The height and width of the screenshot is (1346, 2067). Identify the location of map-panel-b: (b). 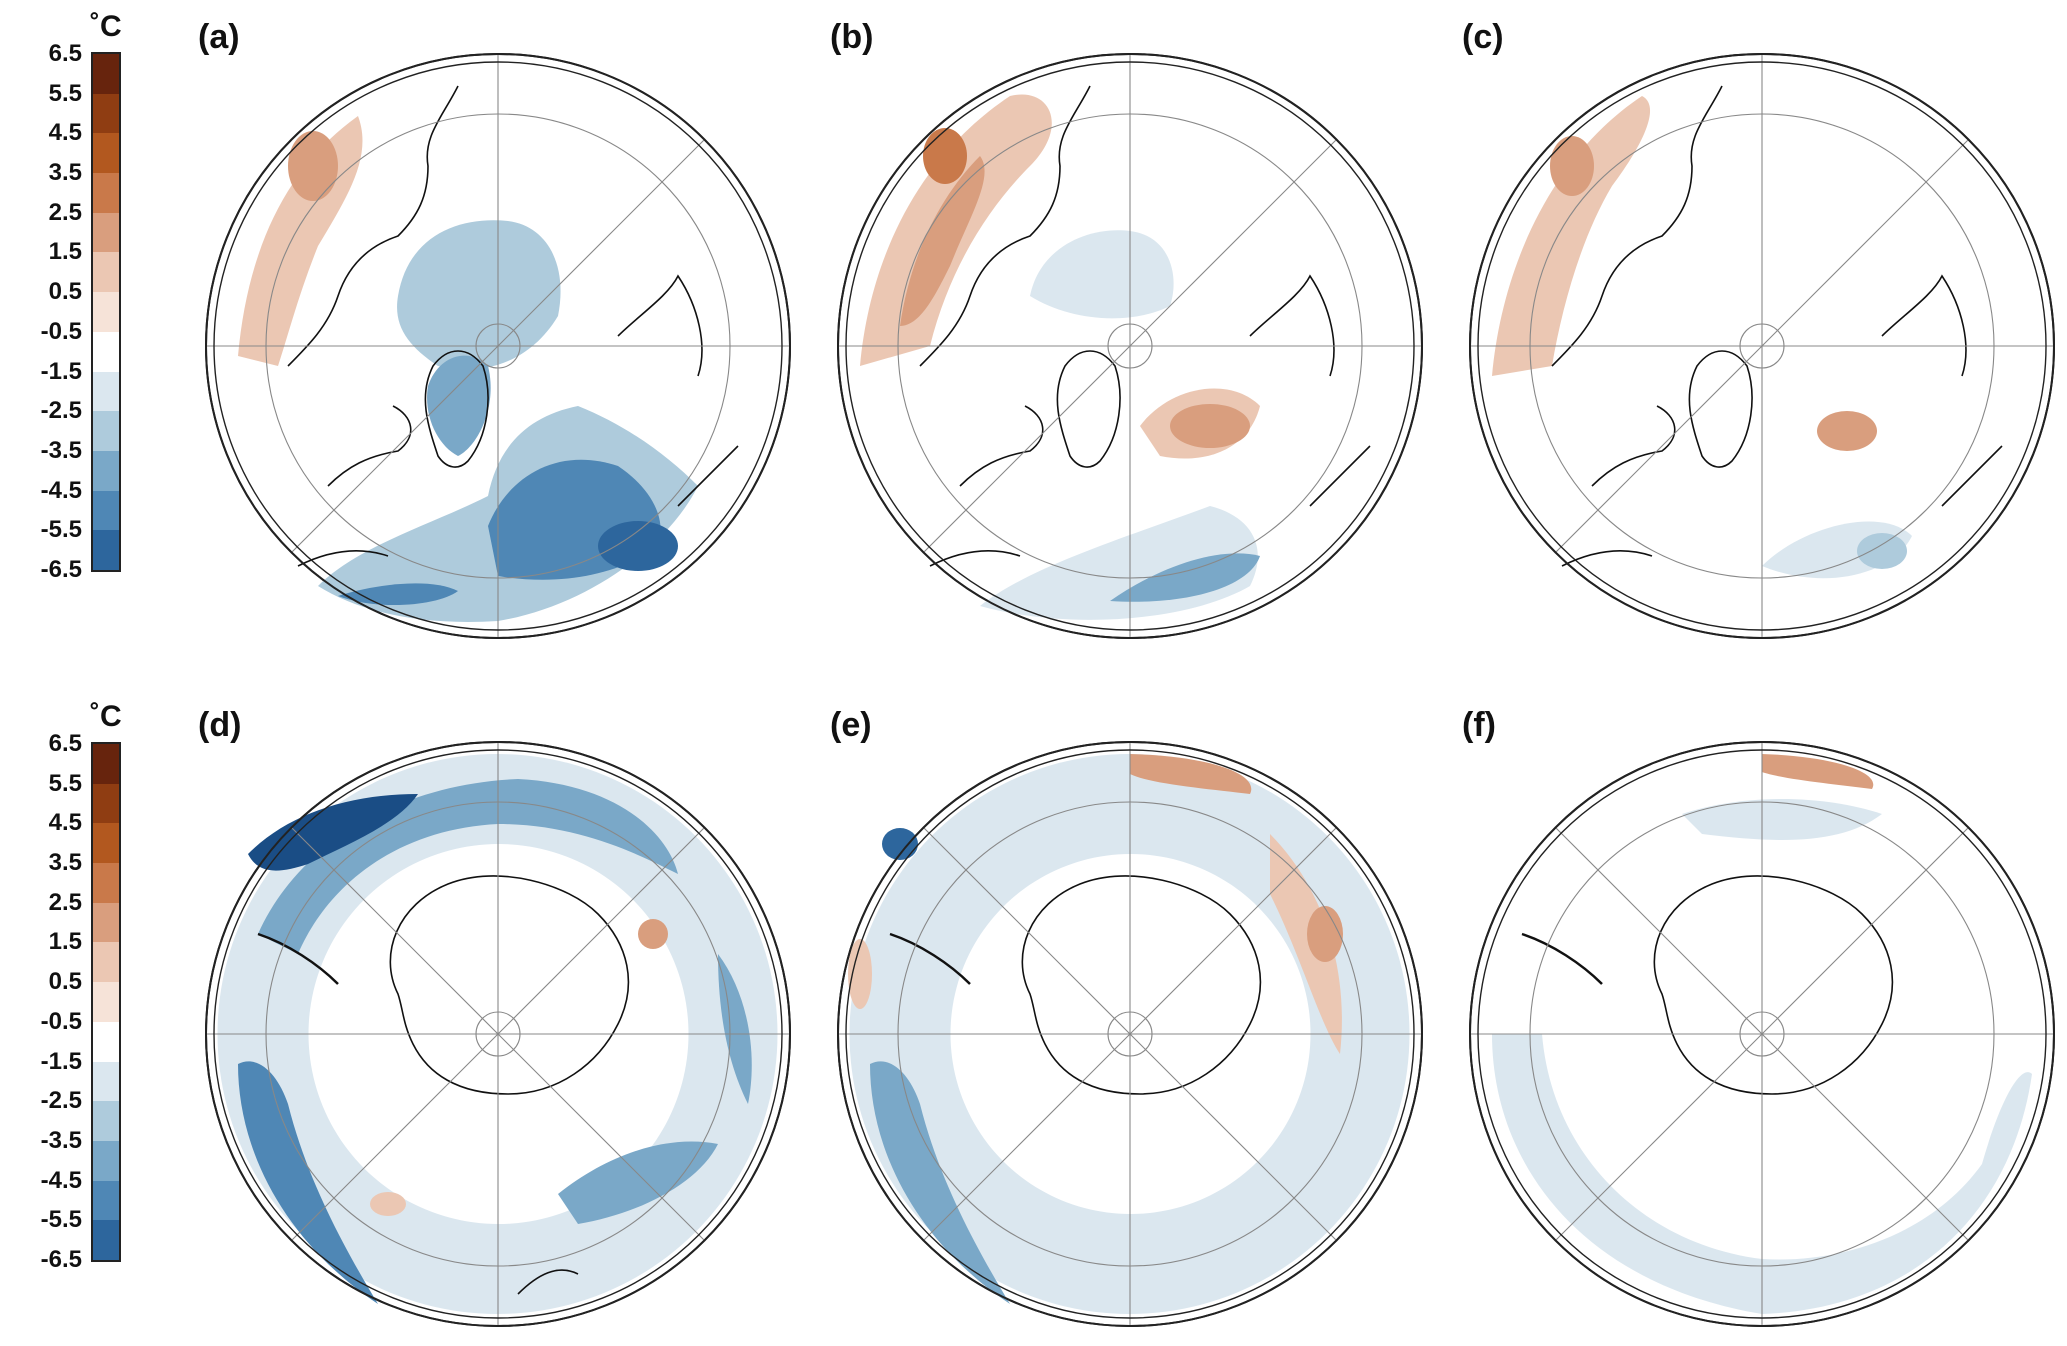
(1130, 338).